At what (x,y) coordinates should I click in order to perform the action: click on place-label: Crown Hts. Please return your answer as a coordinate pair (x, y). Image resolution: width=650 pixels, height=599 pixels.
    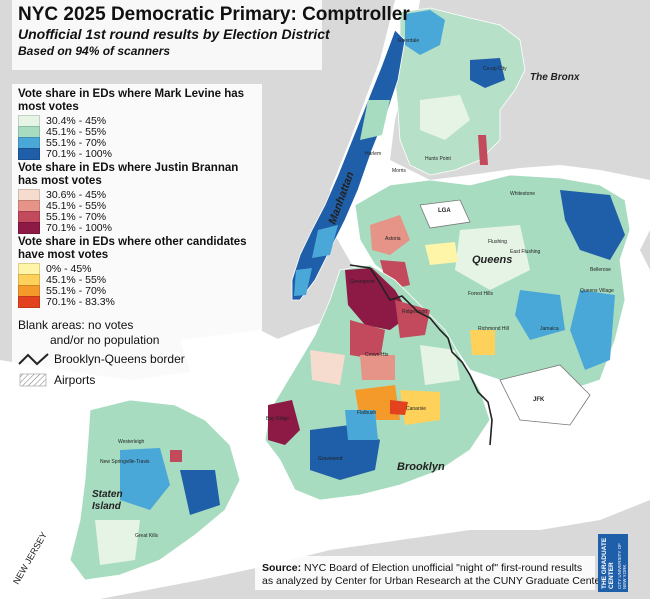
    Looking at the image, I should click on (377, 355).